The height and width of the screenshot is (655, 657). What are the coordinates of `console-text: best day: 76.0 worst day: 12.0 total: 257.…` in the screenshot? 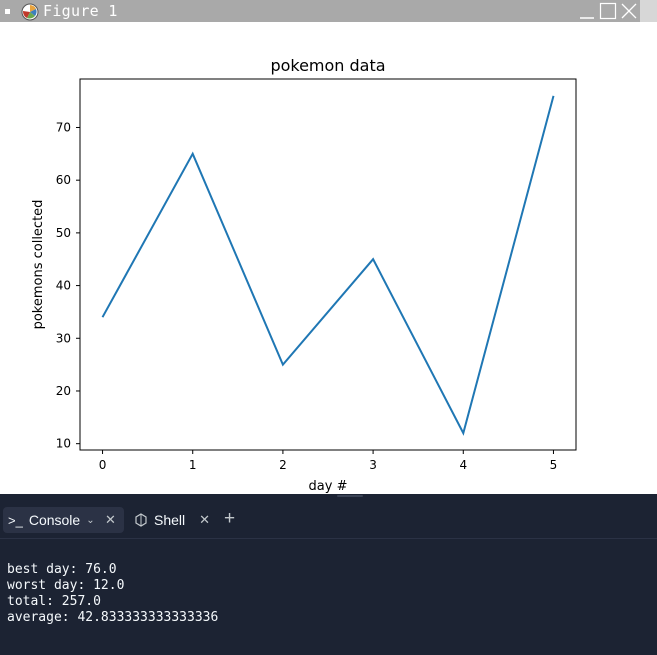 It's located at (112, 594).